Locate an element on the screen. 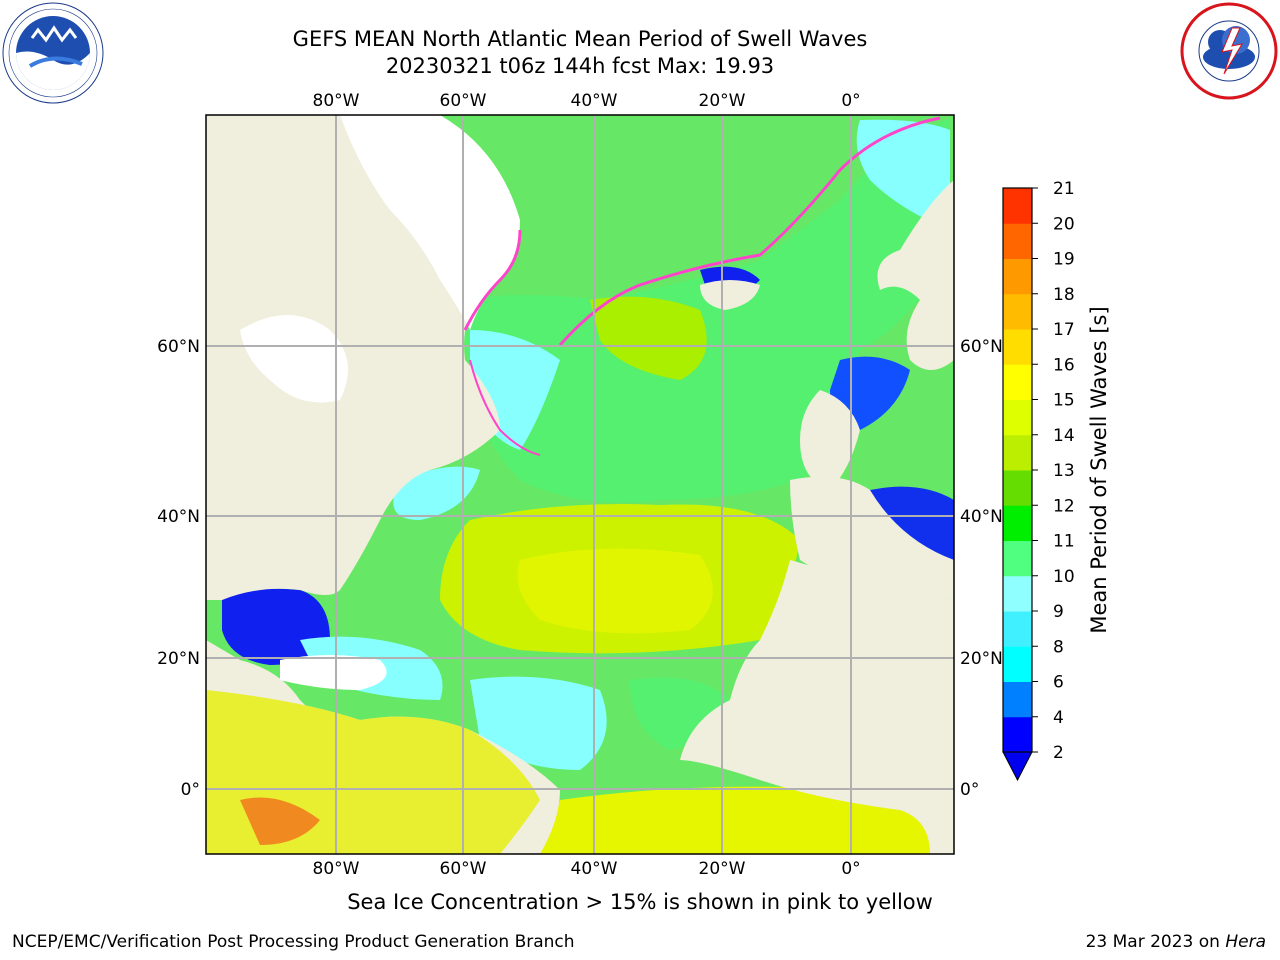 Image resolution: width=1280 pixels, height=960 pixels. colorbar-tick-label: 14 is located at coordinates (1064, 436).